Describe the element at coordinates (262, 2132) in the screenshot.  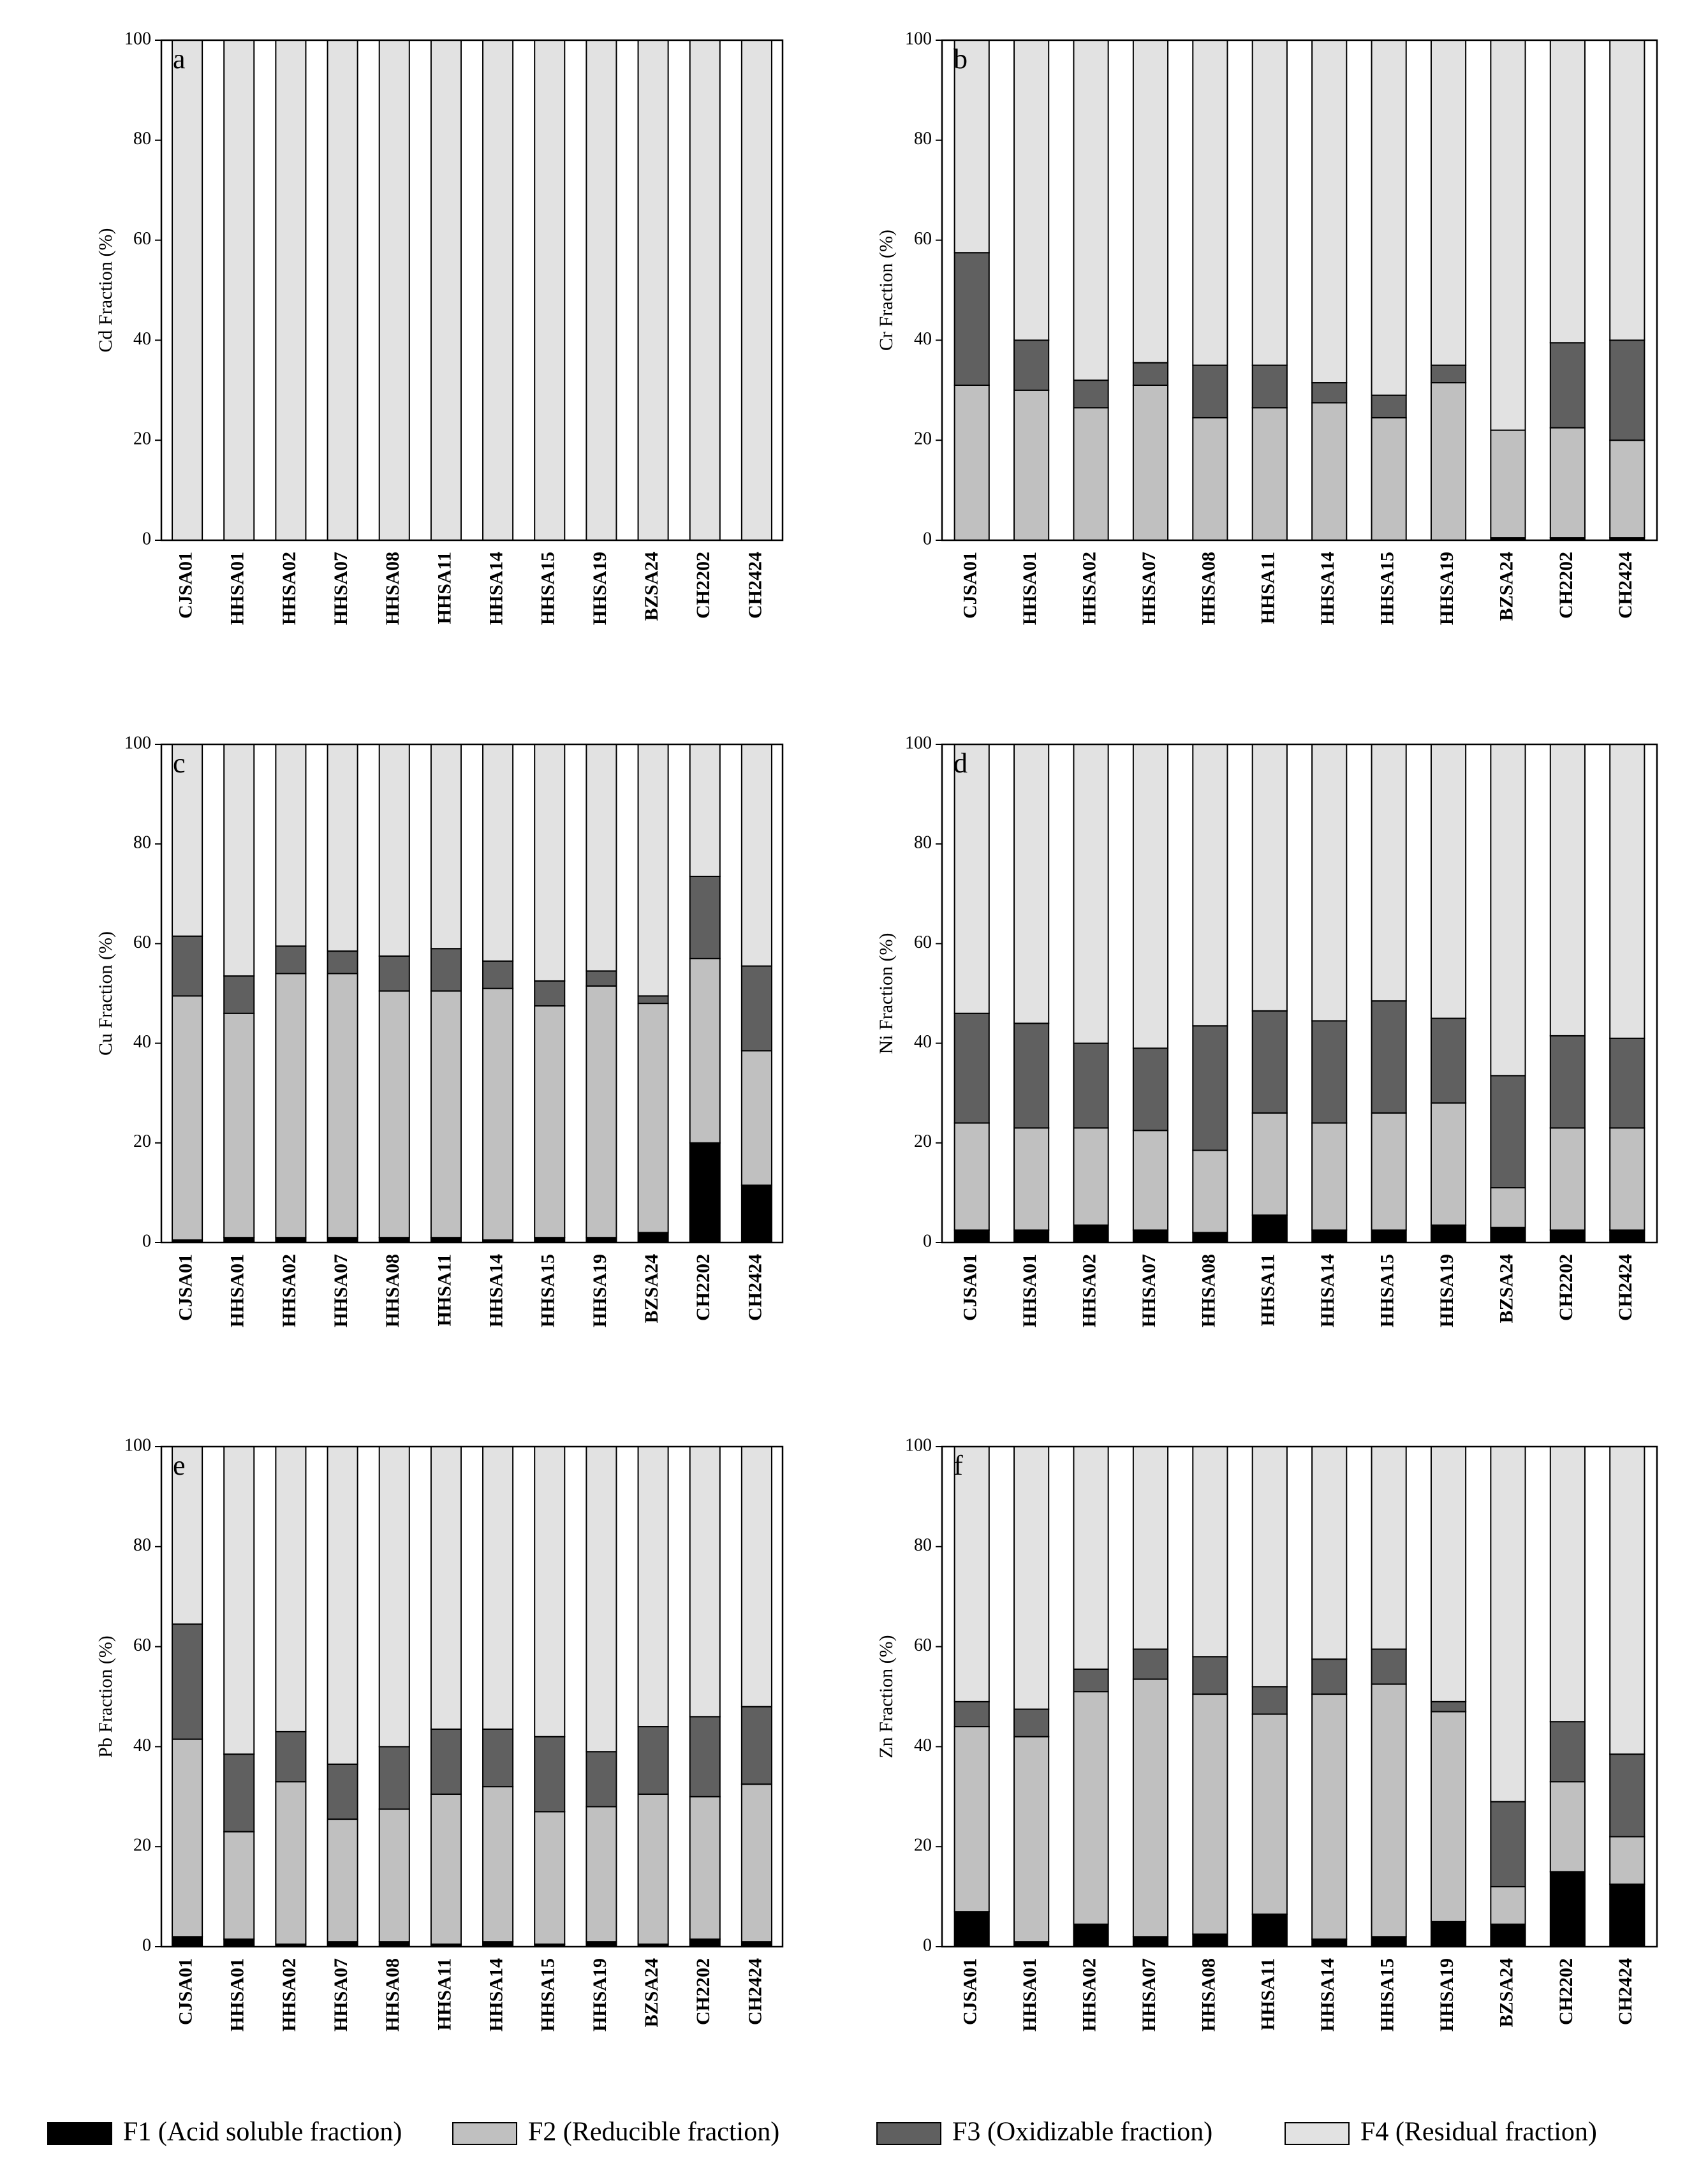
I see `legend-label: F1 (Acid soluble fraction)` at that location.